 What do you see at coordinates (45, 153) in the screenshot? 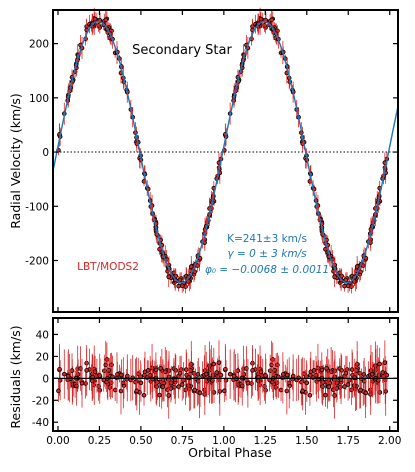
I see `rv-y-tick-label: 0` at bounding box center [45, 153].